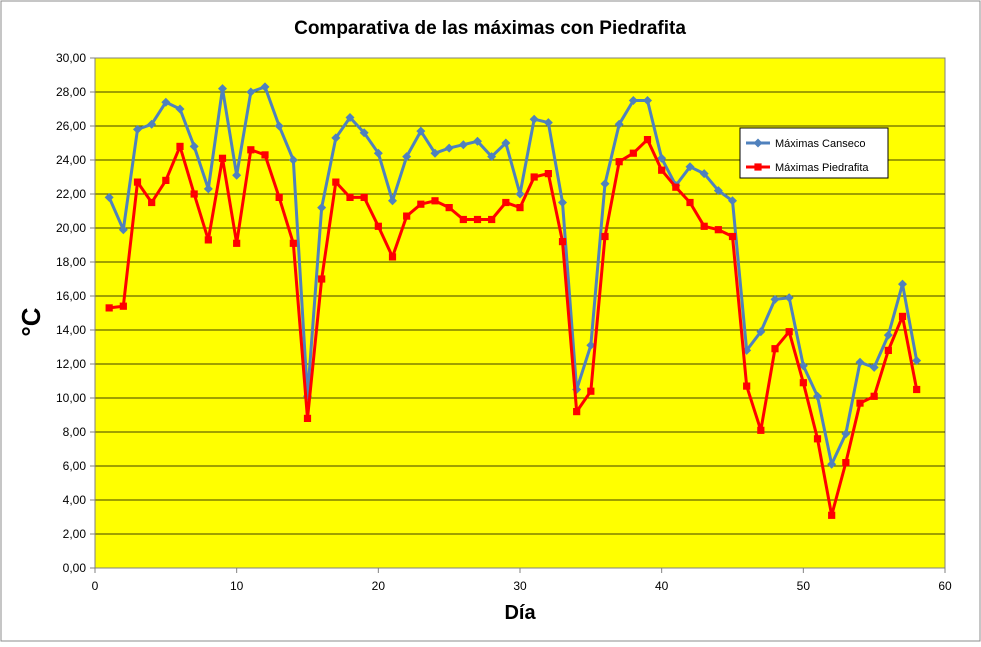  What do you see at coordinates (71, 126) in the screenshot?
I see `y-tick-label: 26,00` at bounding box center [71, 126].